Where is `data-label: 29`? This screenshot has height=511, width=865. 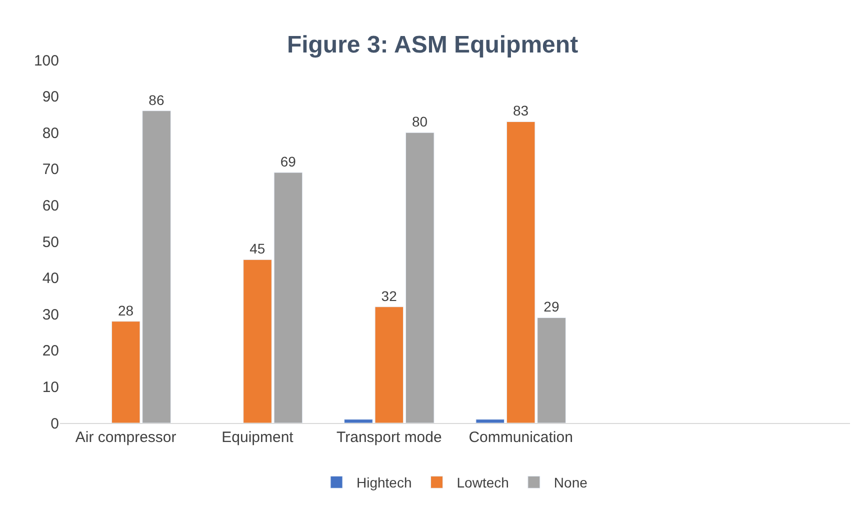 data-label: 29 is located at coordinates (552, 306).